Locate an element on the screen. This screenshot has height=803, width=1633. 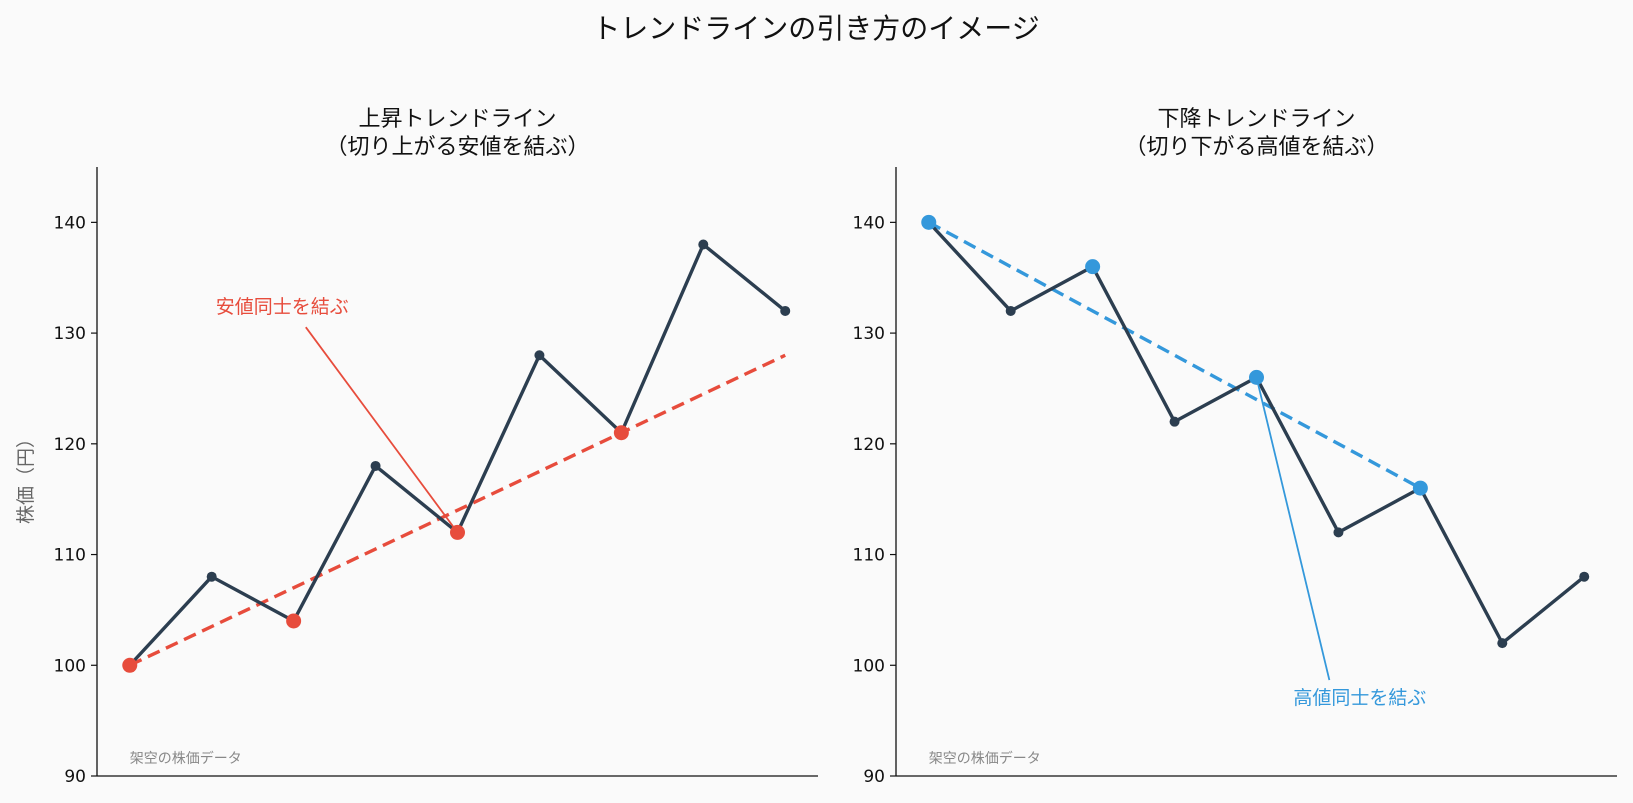
down-y-tick-label: 120 is located at coordinates (869, 445).